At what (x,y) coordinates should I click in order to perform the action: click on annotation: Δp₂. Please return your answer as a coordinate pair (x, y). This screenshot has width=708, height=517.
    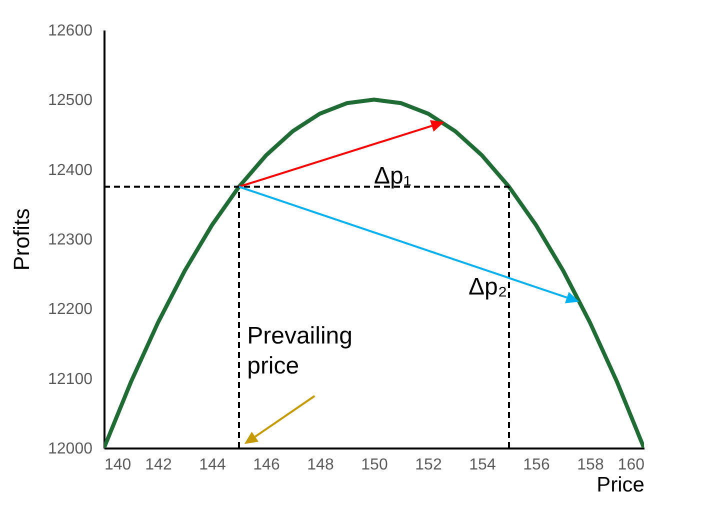
    Looking at the image, I should click on (488, 287).